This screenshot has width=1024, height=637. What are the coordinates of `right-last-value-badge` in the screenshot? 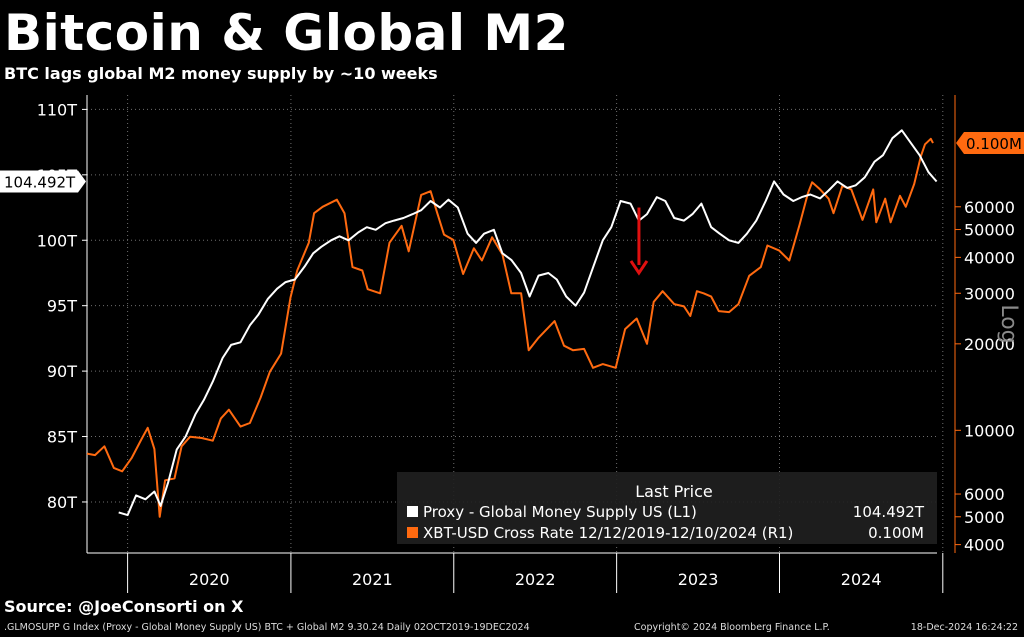 It's located at (990, 143).